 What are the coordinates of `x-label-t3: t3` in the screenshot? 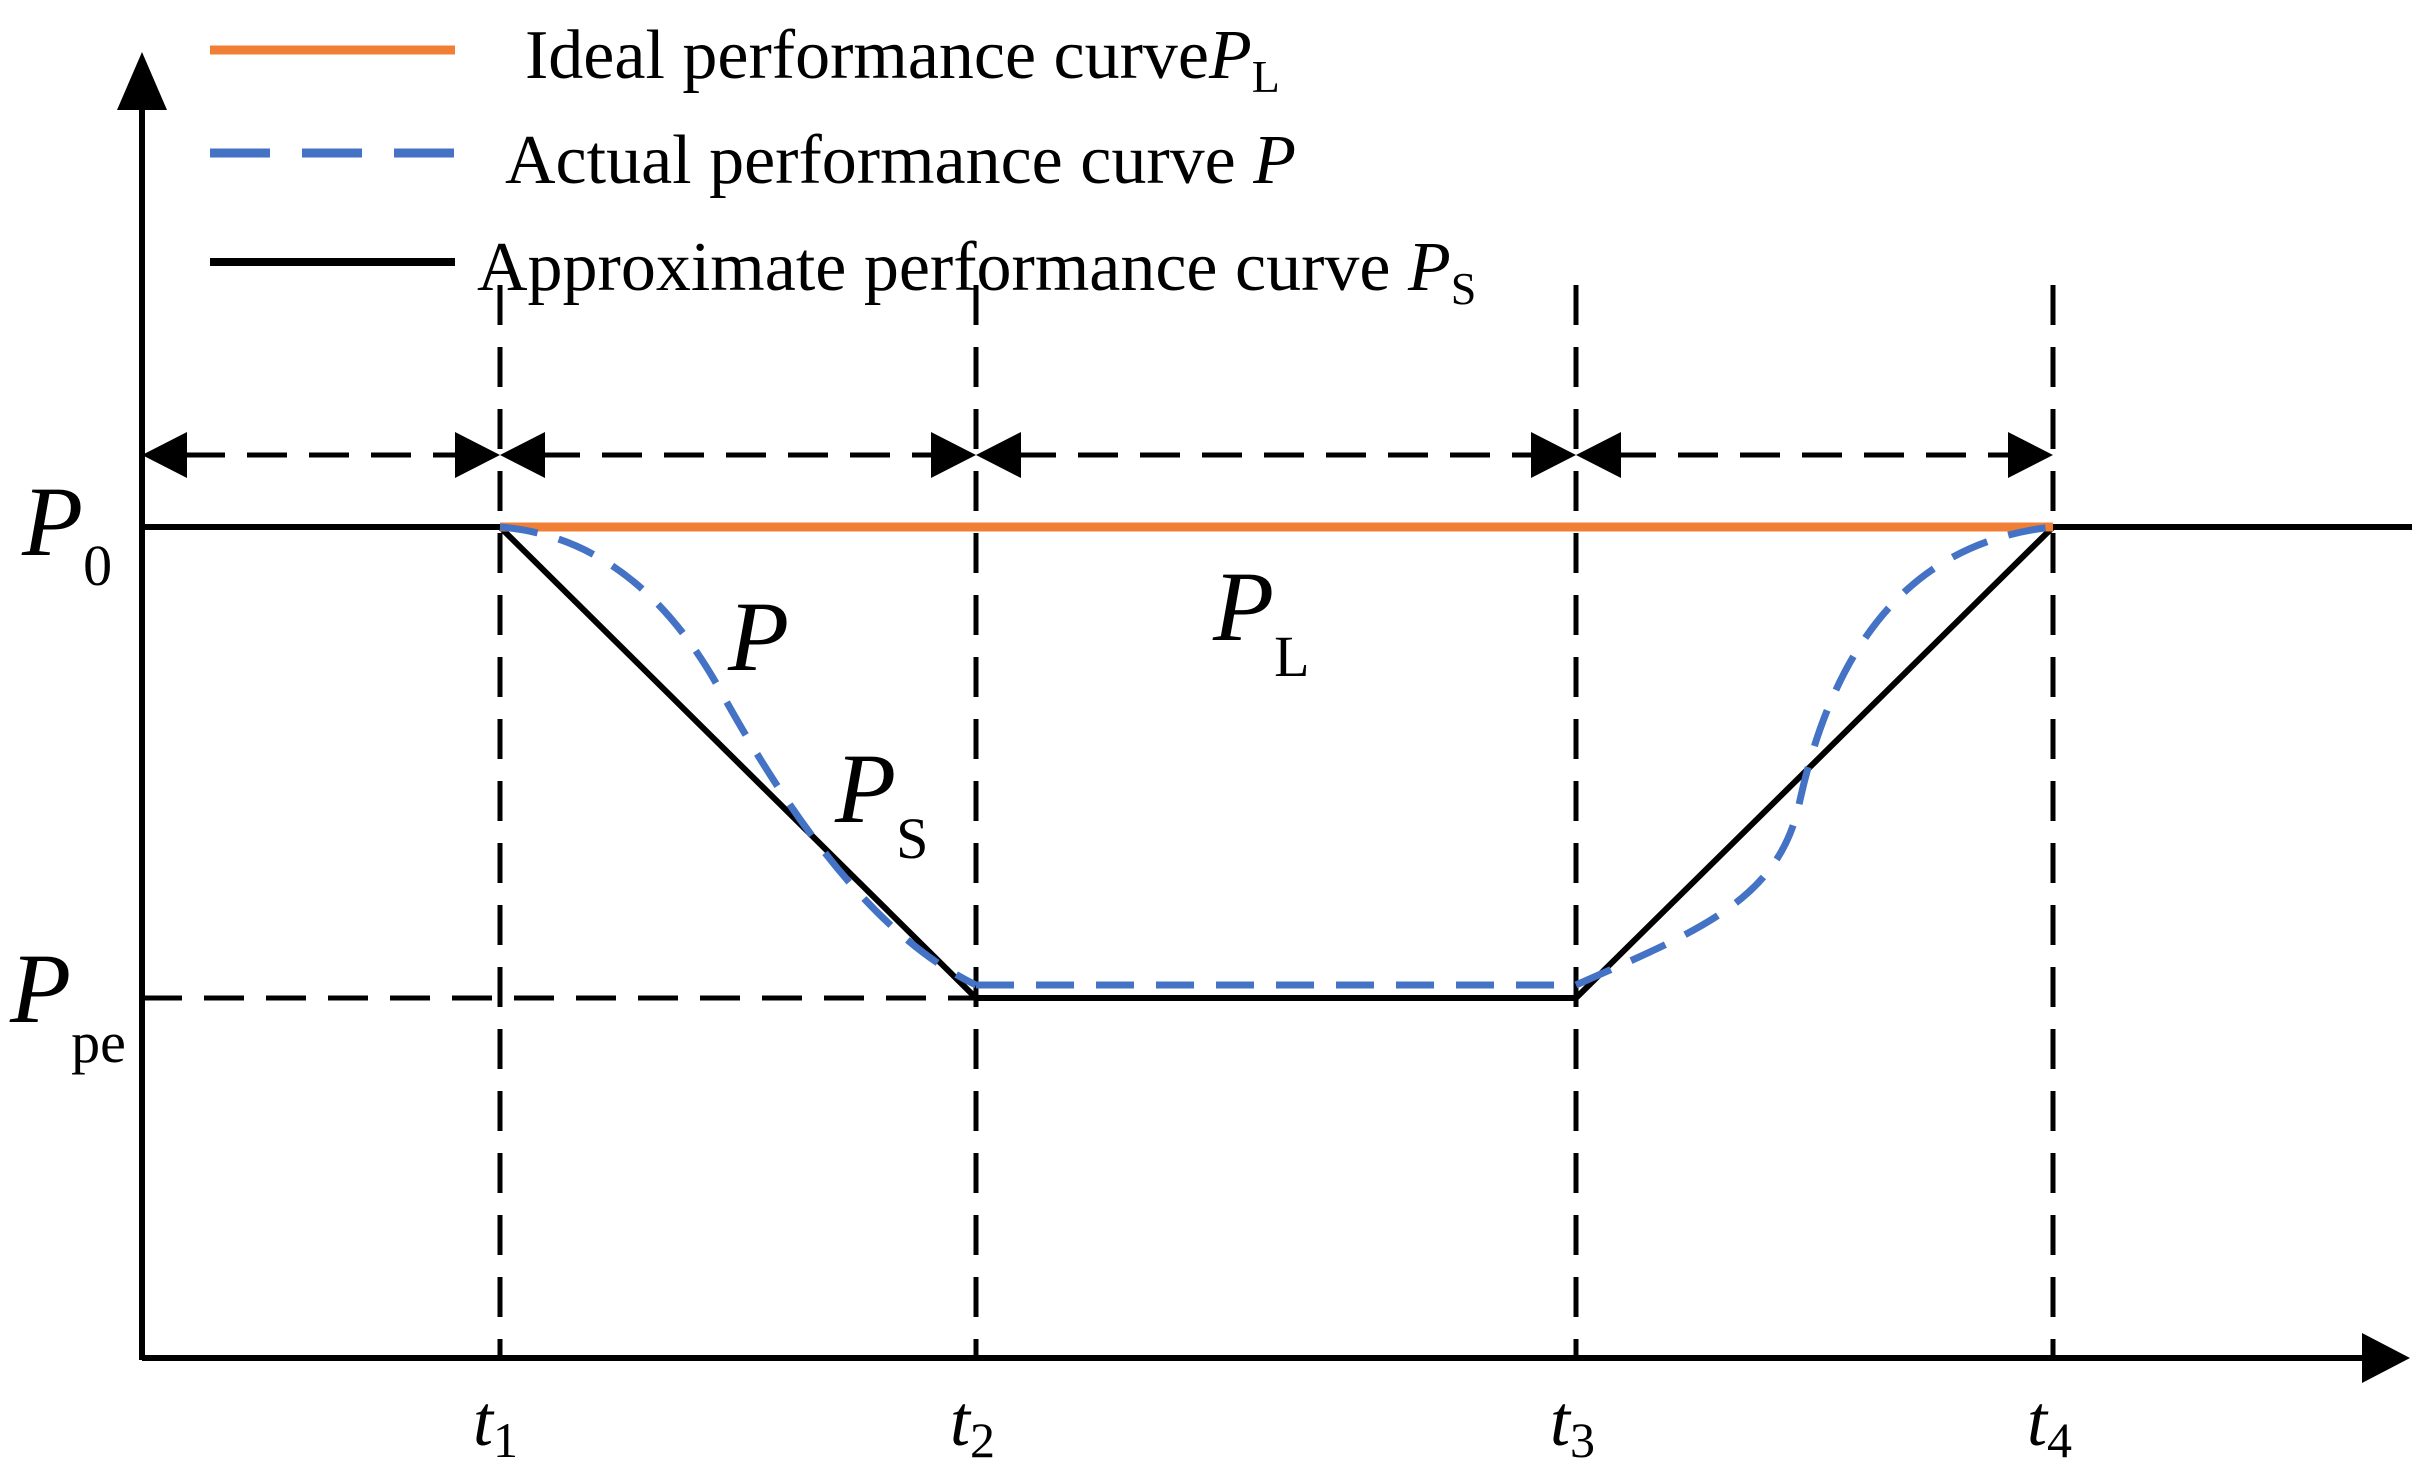 It's located at (1572, 1424).